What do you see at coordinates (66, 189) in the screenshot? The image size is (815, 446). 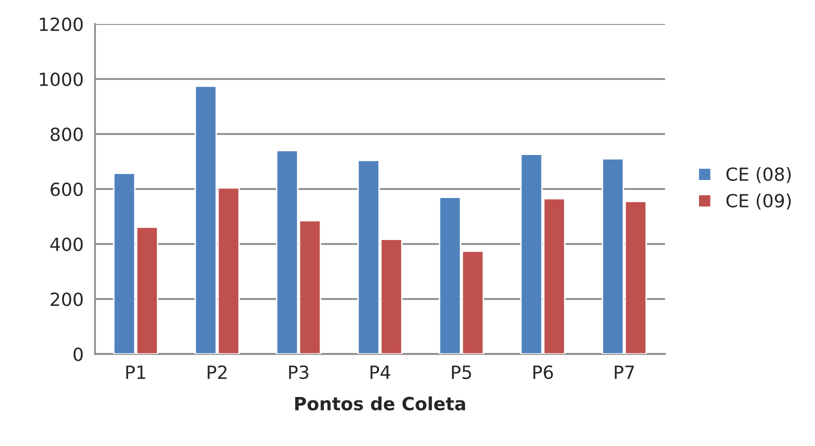 I see `y-tick-label: 600` at bounding box center [66, 189].